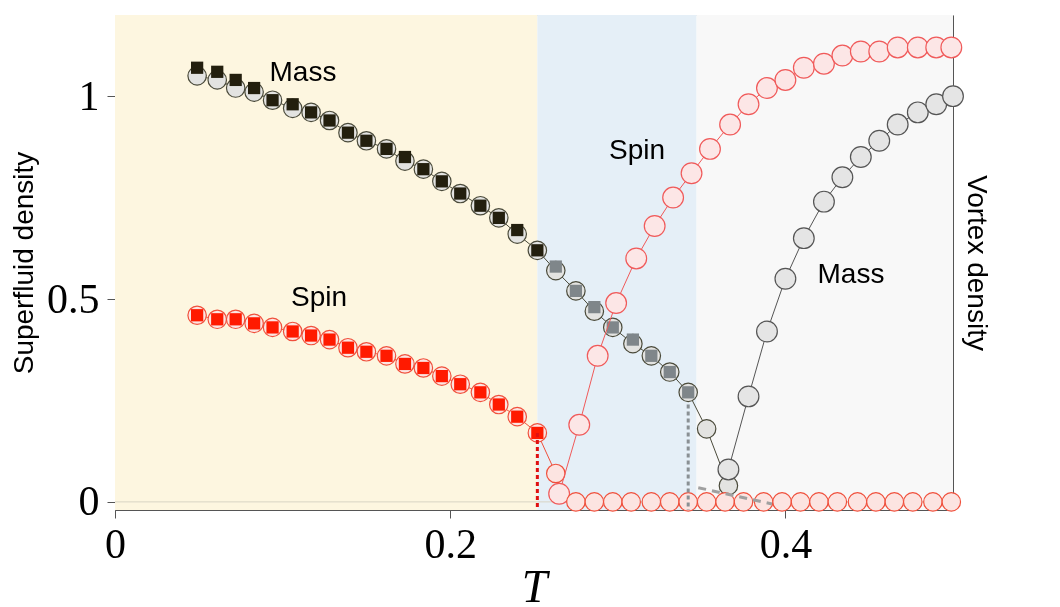  I want to click on x-tick-label: 0.4, so click(786, 543).